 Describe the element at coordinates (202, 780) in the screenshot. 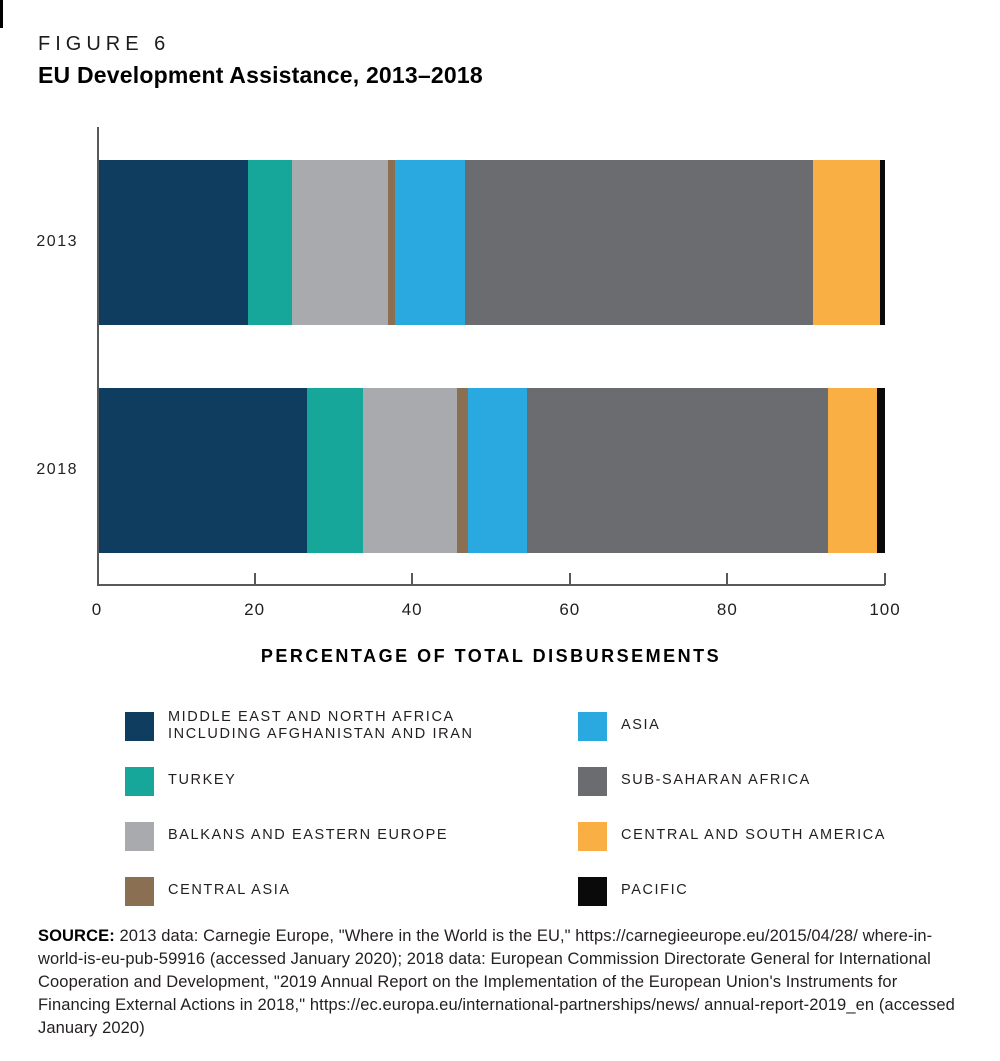

I see `legend-label-turkey: TURKEY` at that location.